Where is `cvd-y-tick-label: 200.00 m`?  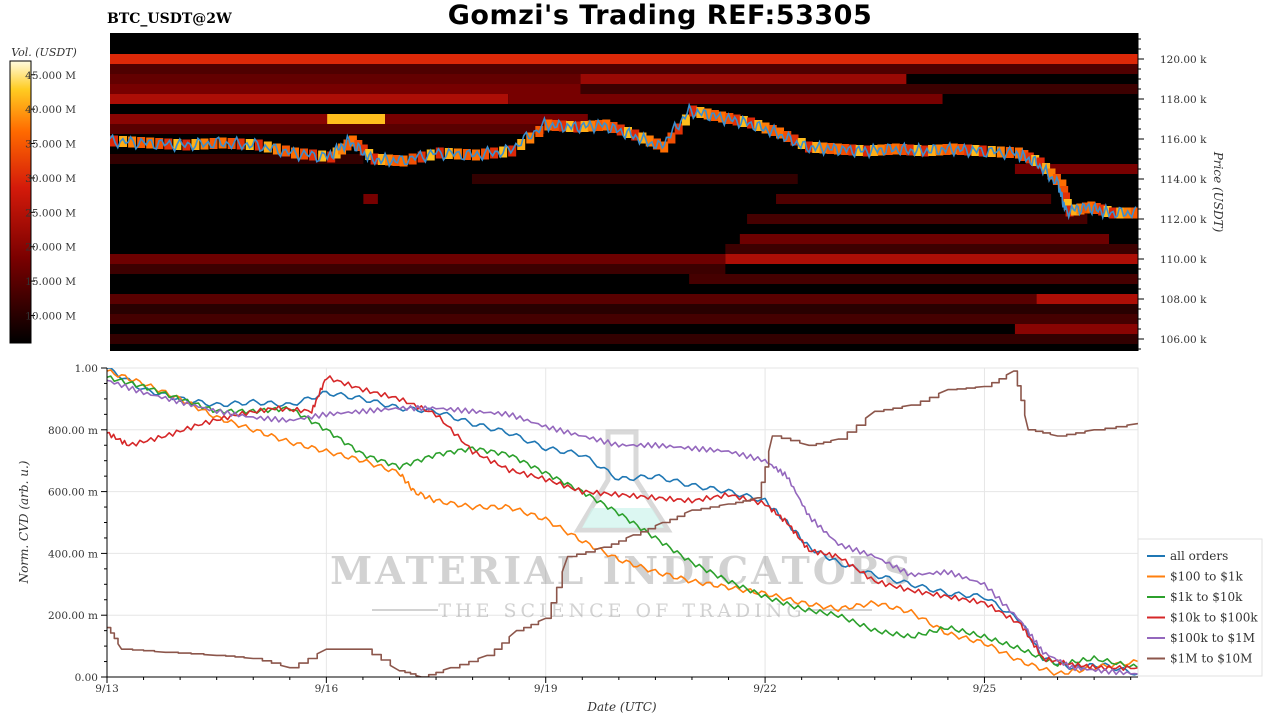 cvd-y-tick-label: 200.00 m is located at coordinates (73, 616).